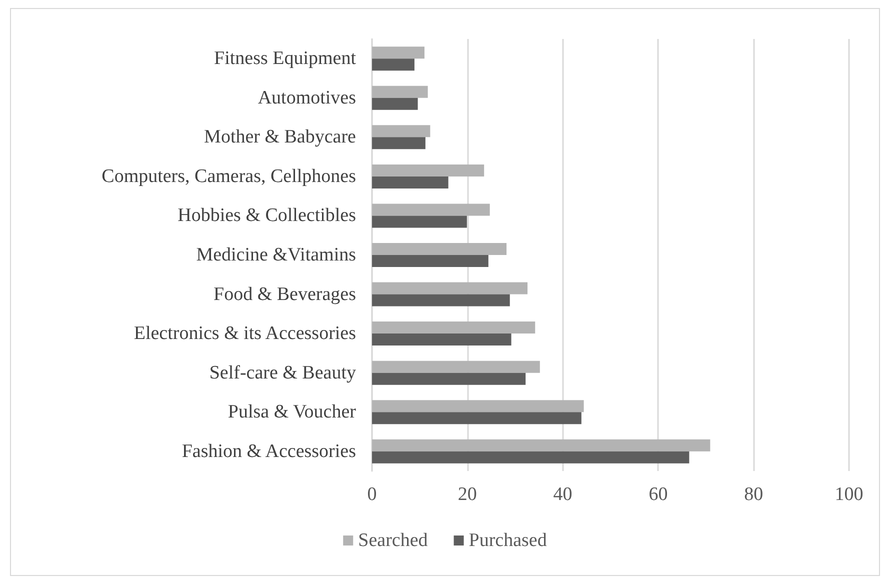 This screenshot has height=588, width=892. Describe the element at coordinates (467, 494) in the screenshot. I see `x-tick-label: 20` at that location.